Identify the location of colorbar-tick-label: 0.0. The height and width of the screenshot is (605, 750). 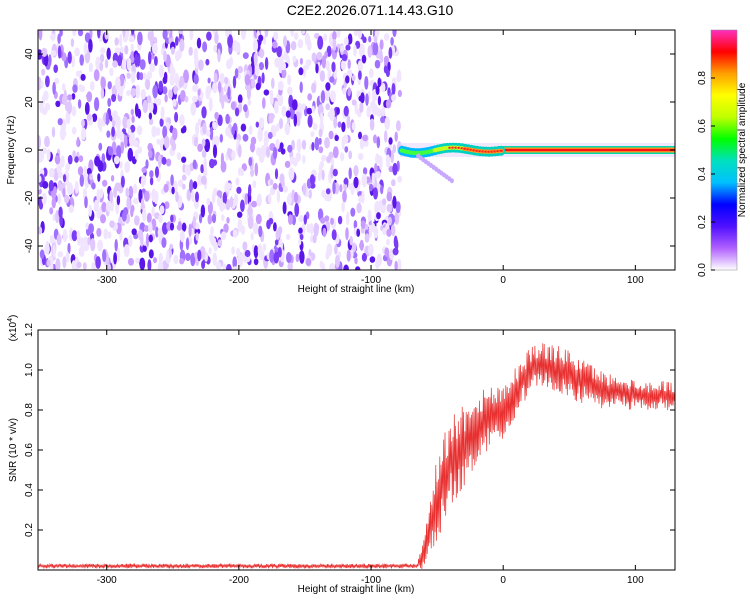
(702, 270).